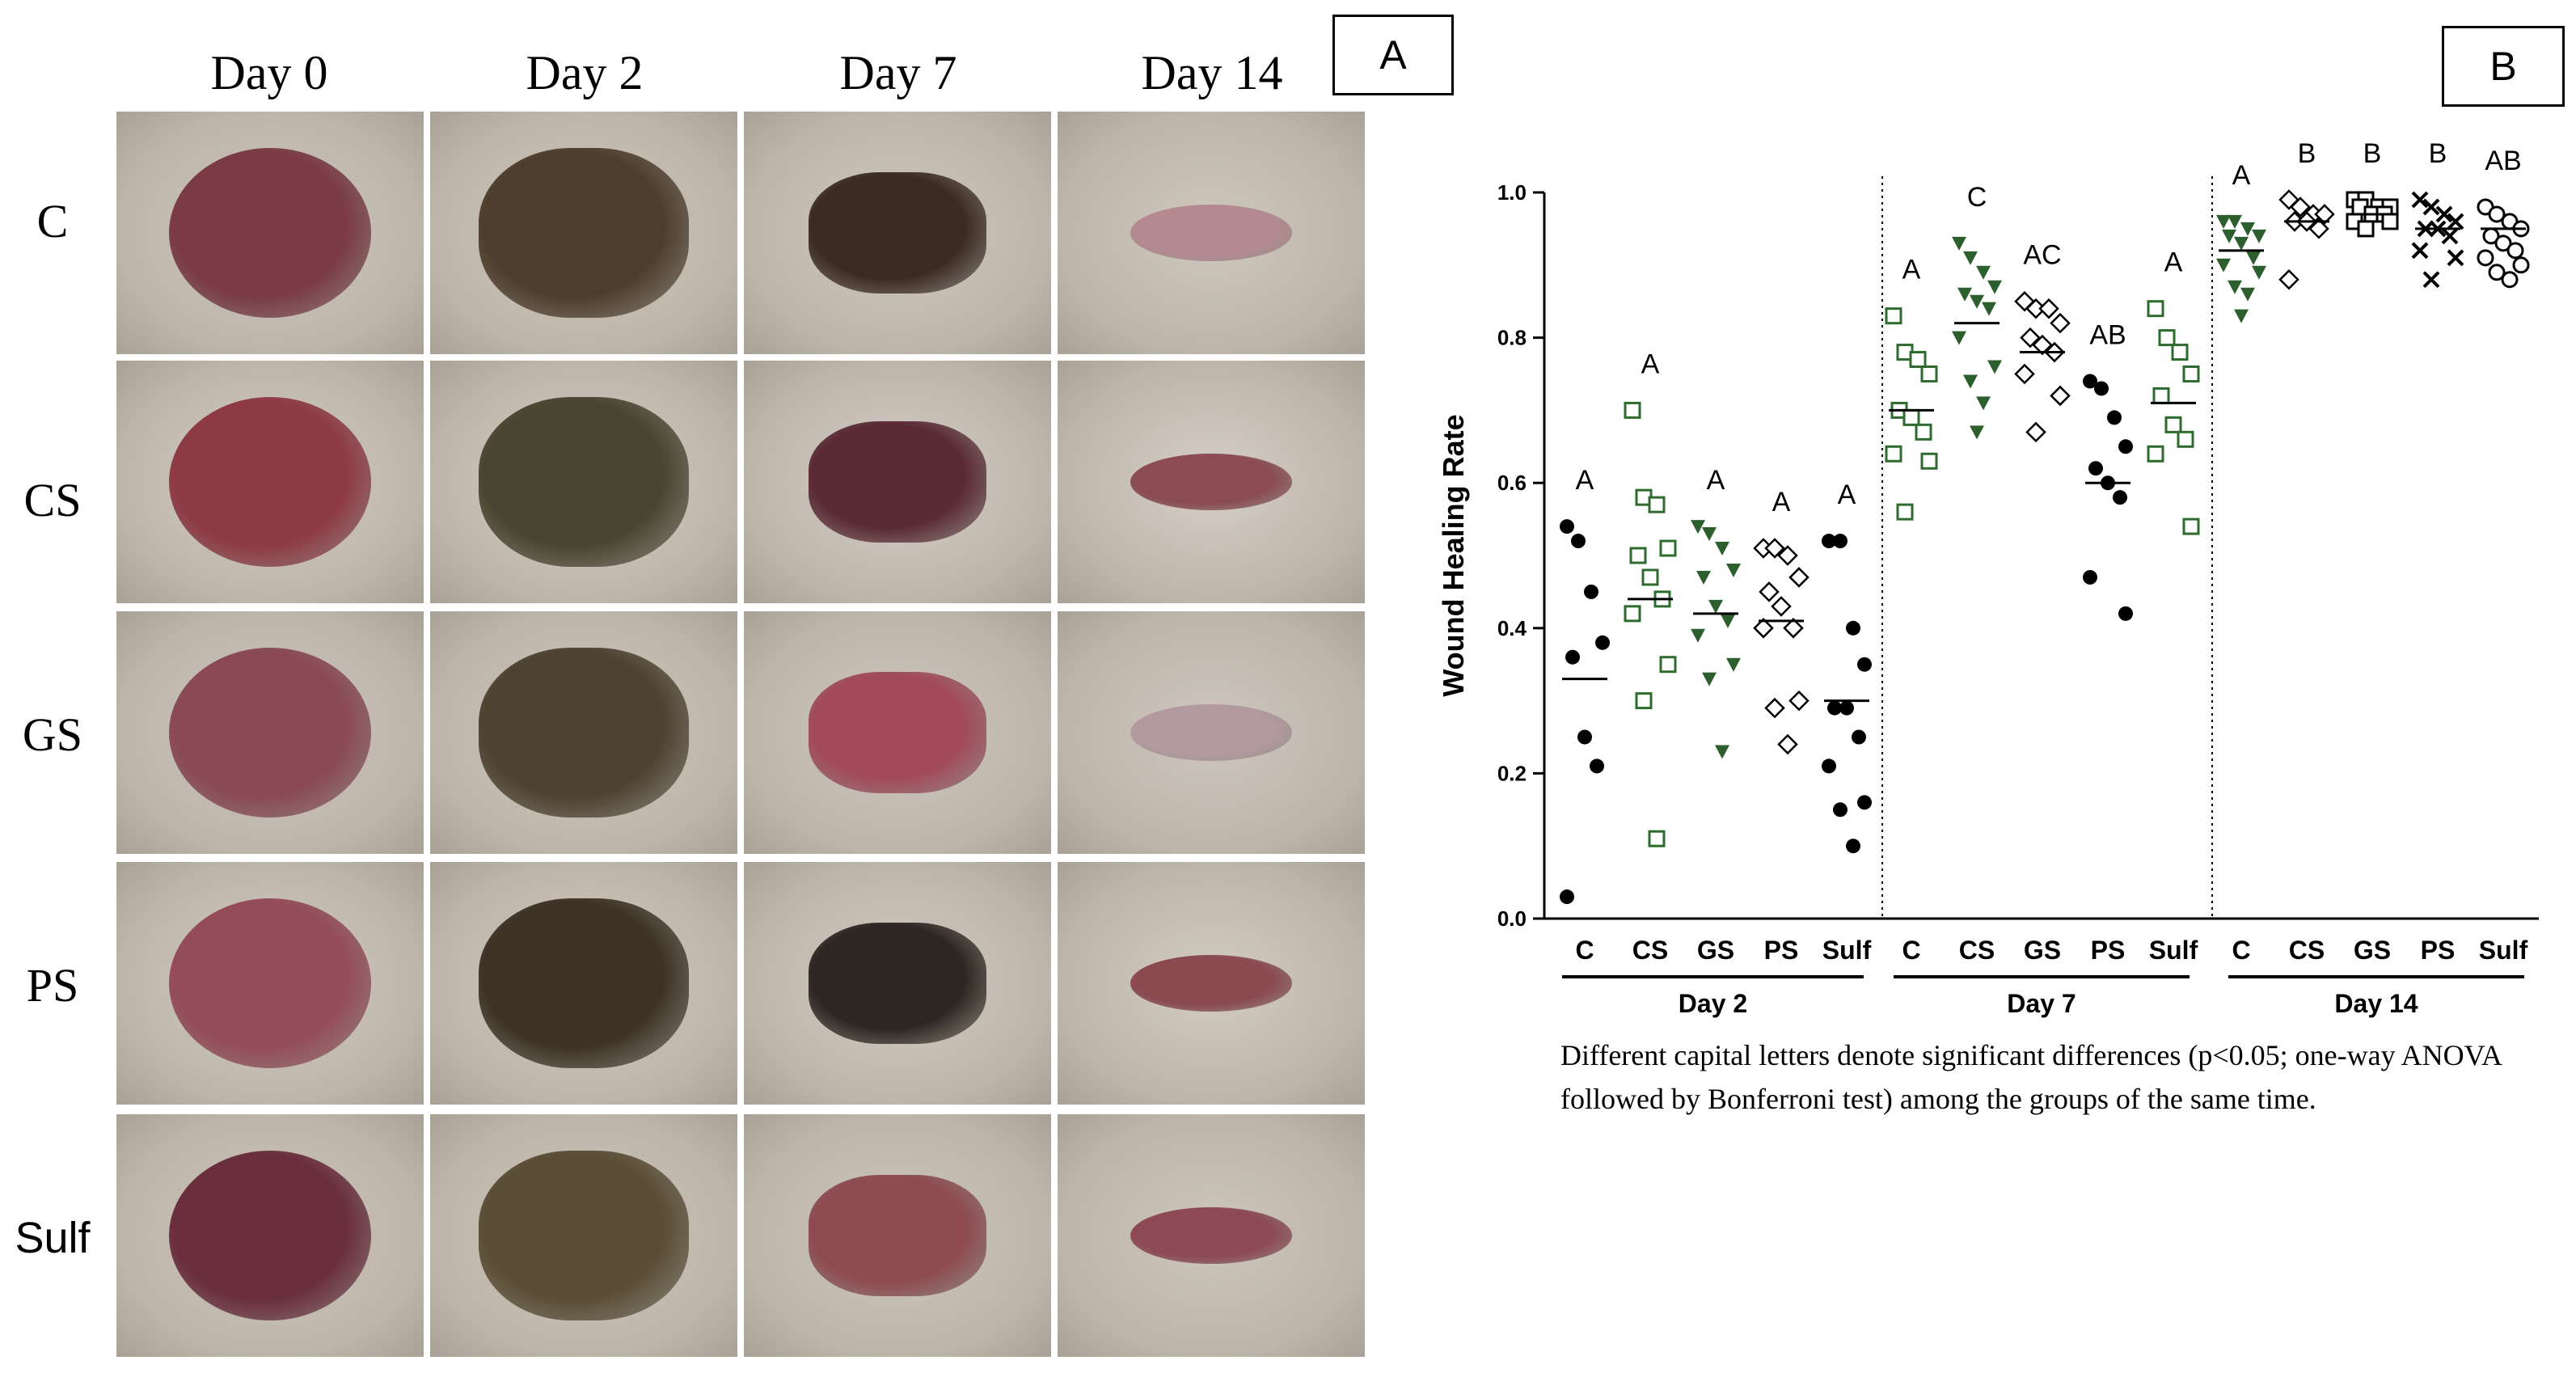  What do you see at coordinates (52, 500) in the screenshot?
I see `row-header-cs: CS` at bounding box center [52, 500].